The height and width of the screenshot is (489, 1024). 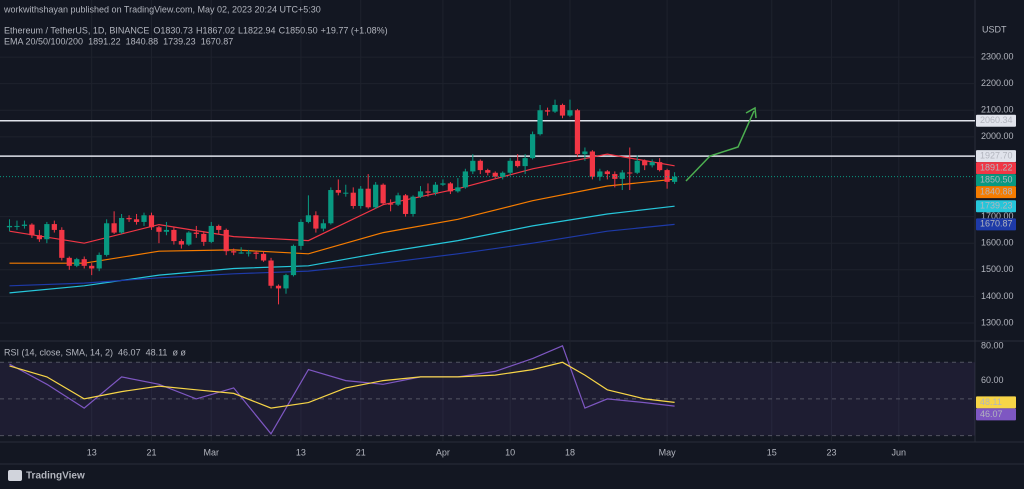 What do you see at coordinates (76, 30) in the screenshot?
I see `symbol-title: Ethereum / TetherUS, 1D, BINANCE` at bounding box center [76, 30].